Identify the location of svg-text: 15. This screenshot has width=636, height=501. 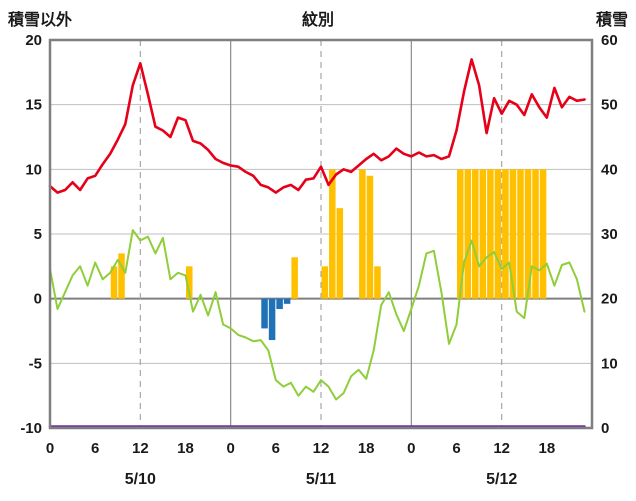
(33, 105).